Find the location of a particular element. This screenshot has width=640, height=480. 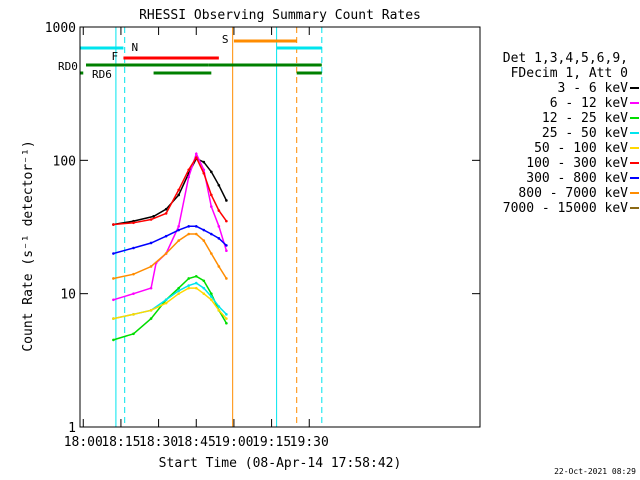

x-tick-label: 19:15 is located at coordinates (271, 442).